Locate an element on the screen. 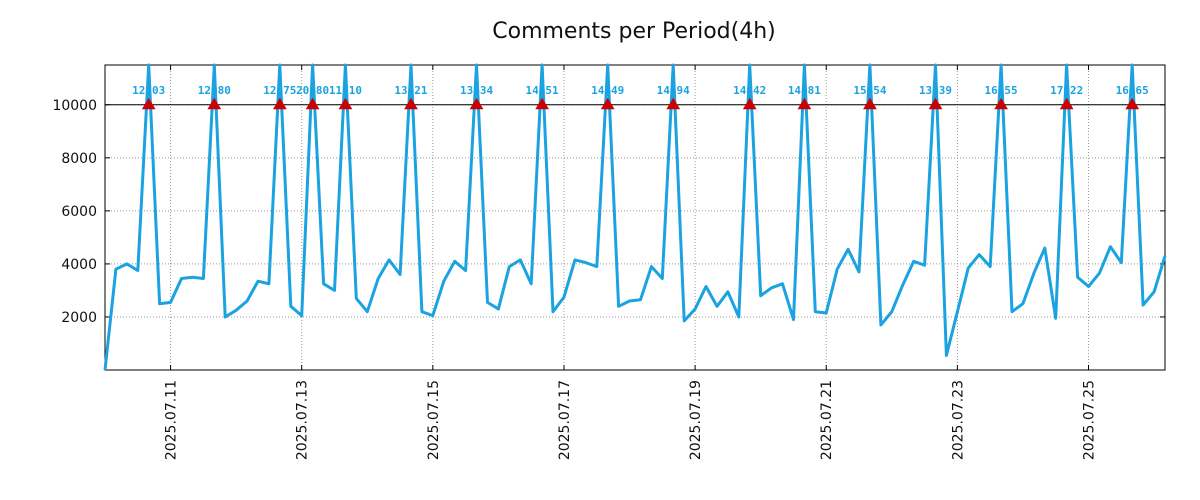  peak-label: 13439 is located at coordinates (935, 90).